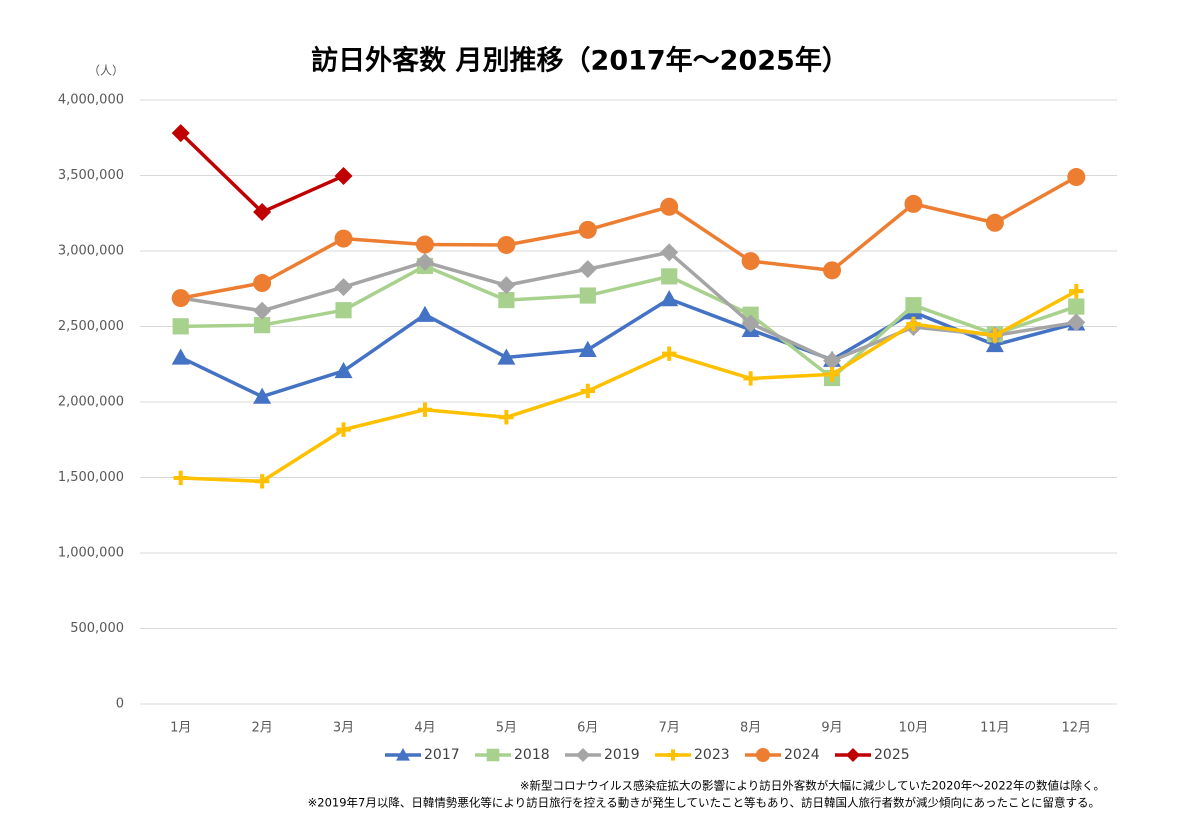 The image size is (1200, 838). Describe the element at coordinates (532, 755) in the screenshot. I see `legend-label: 2018` at that location.